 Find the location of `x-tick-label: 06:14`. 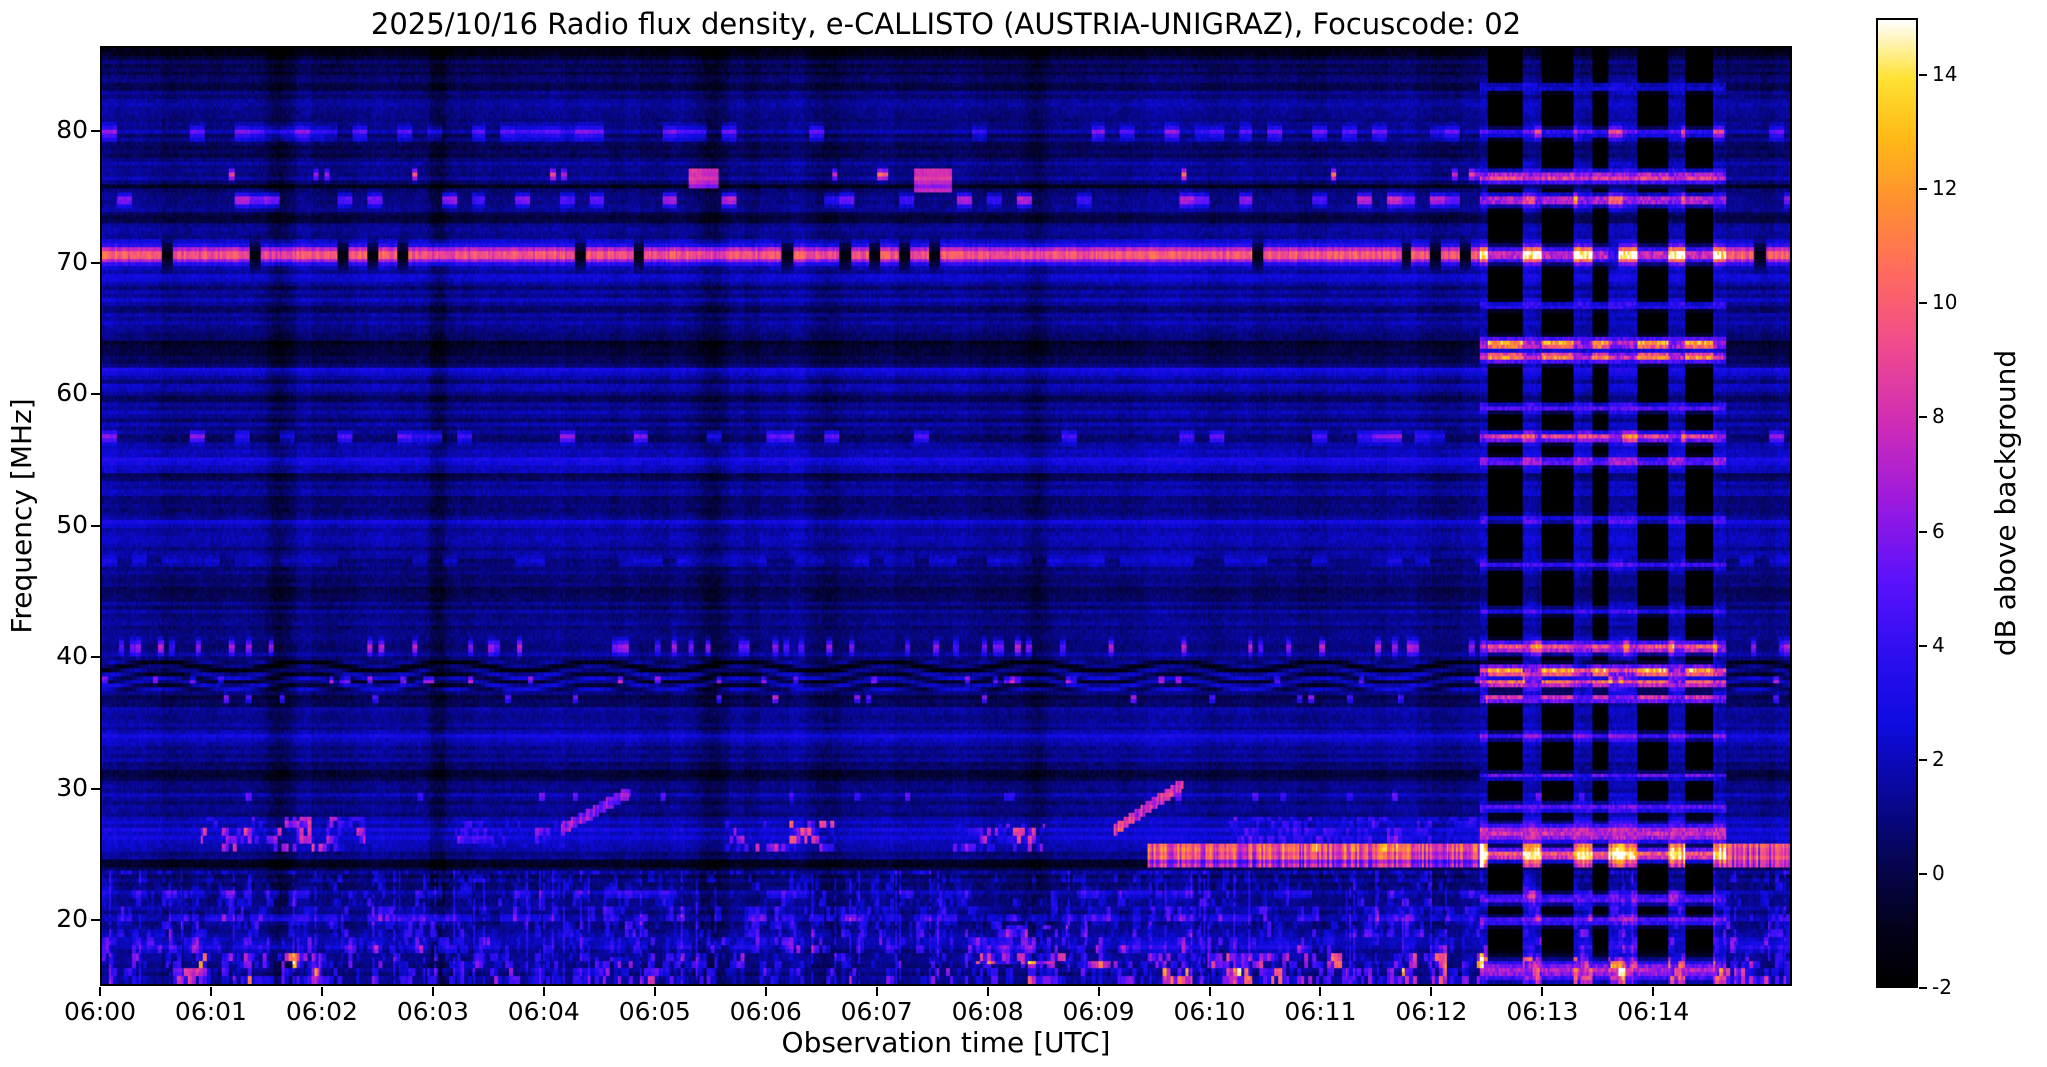

x-tick-label: 06:14 is located at coordinates (1653, 1011).